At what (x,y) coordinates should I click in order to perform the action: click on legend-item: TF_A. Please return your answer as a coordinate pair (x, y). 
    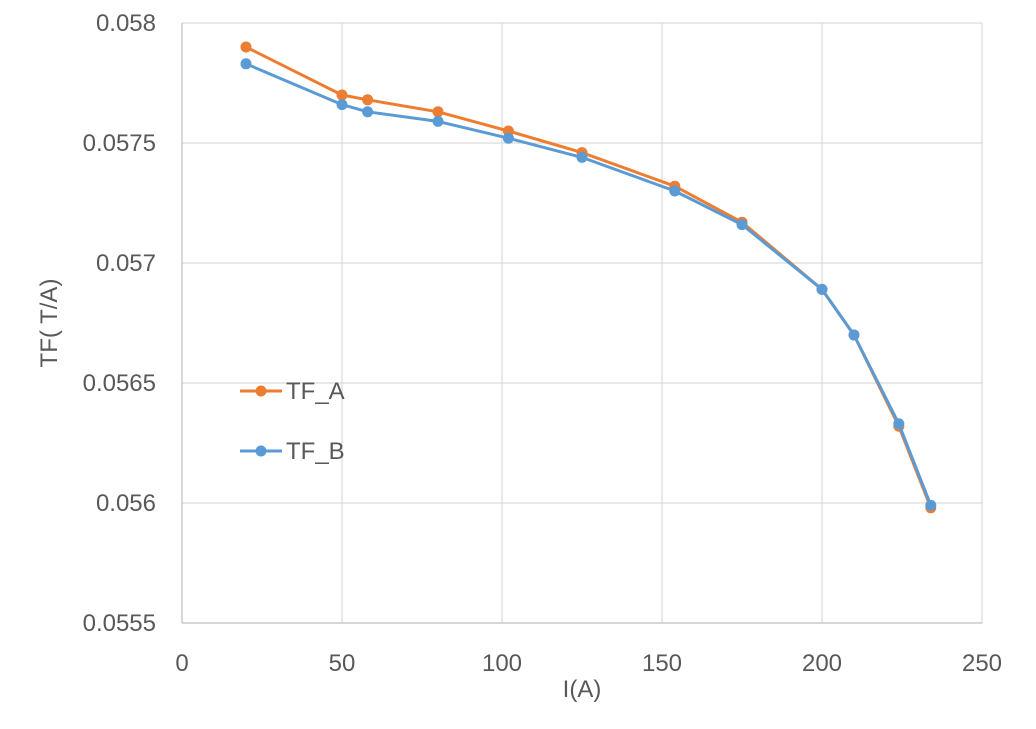
    Looking at the image, I should click on (292, 391).